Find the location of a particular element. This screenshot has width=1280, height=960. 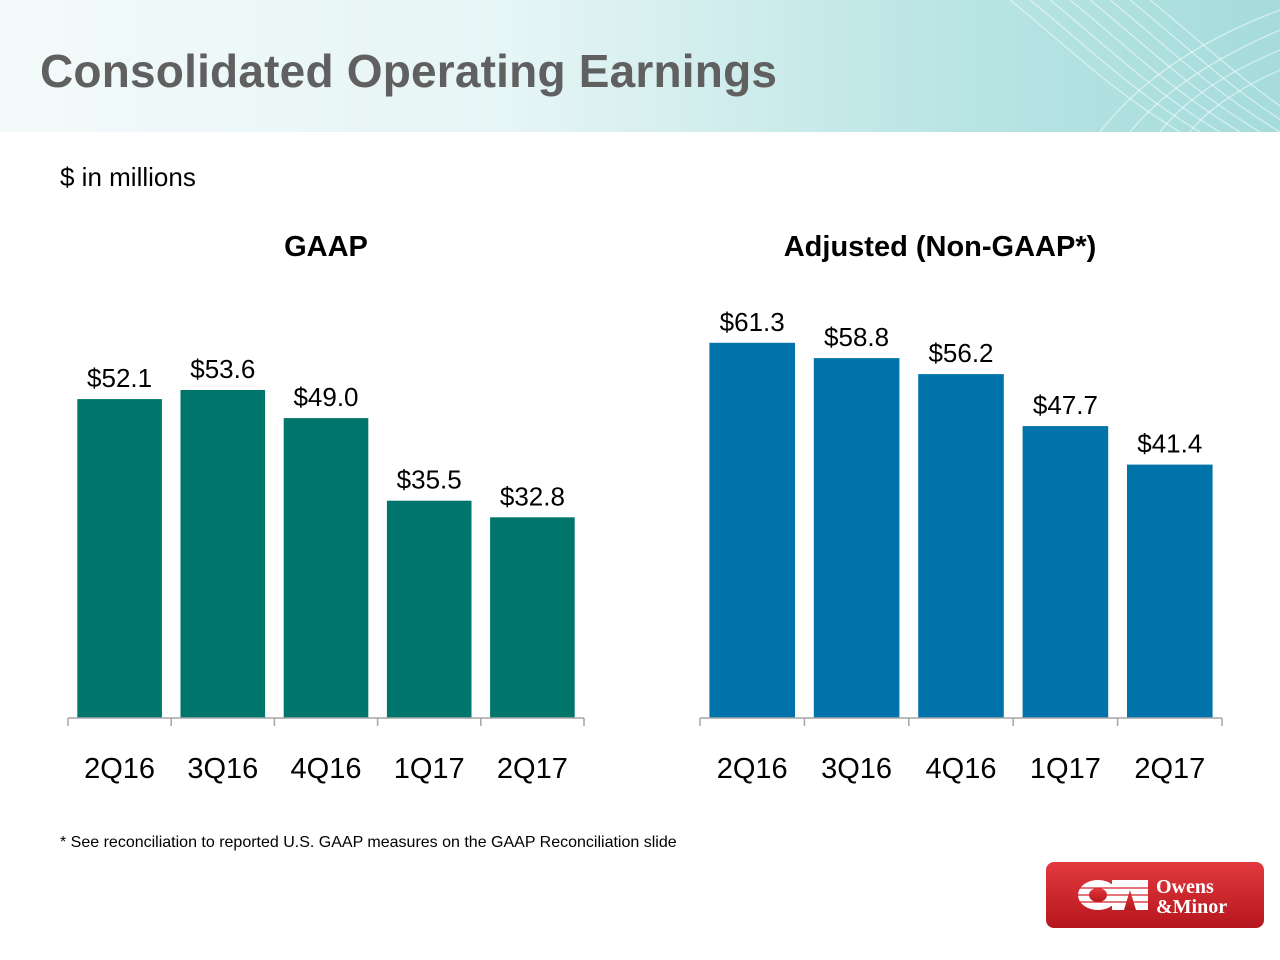

logo-text-line2: &Minor is located at coordinates (1191, 907).